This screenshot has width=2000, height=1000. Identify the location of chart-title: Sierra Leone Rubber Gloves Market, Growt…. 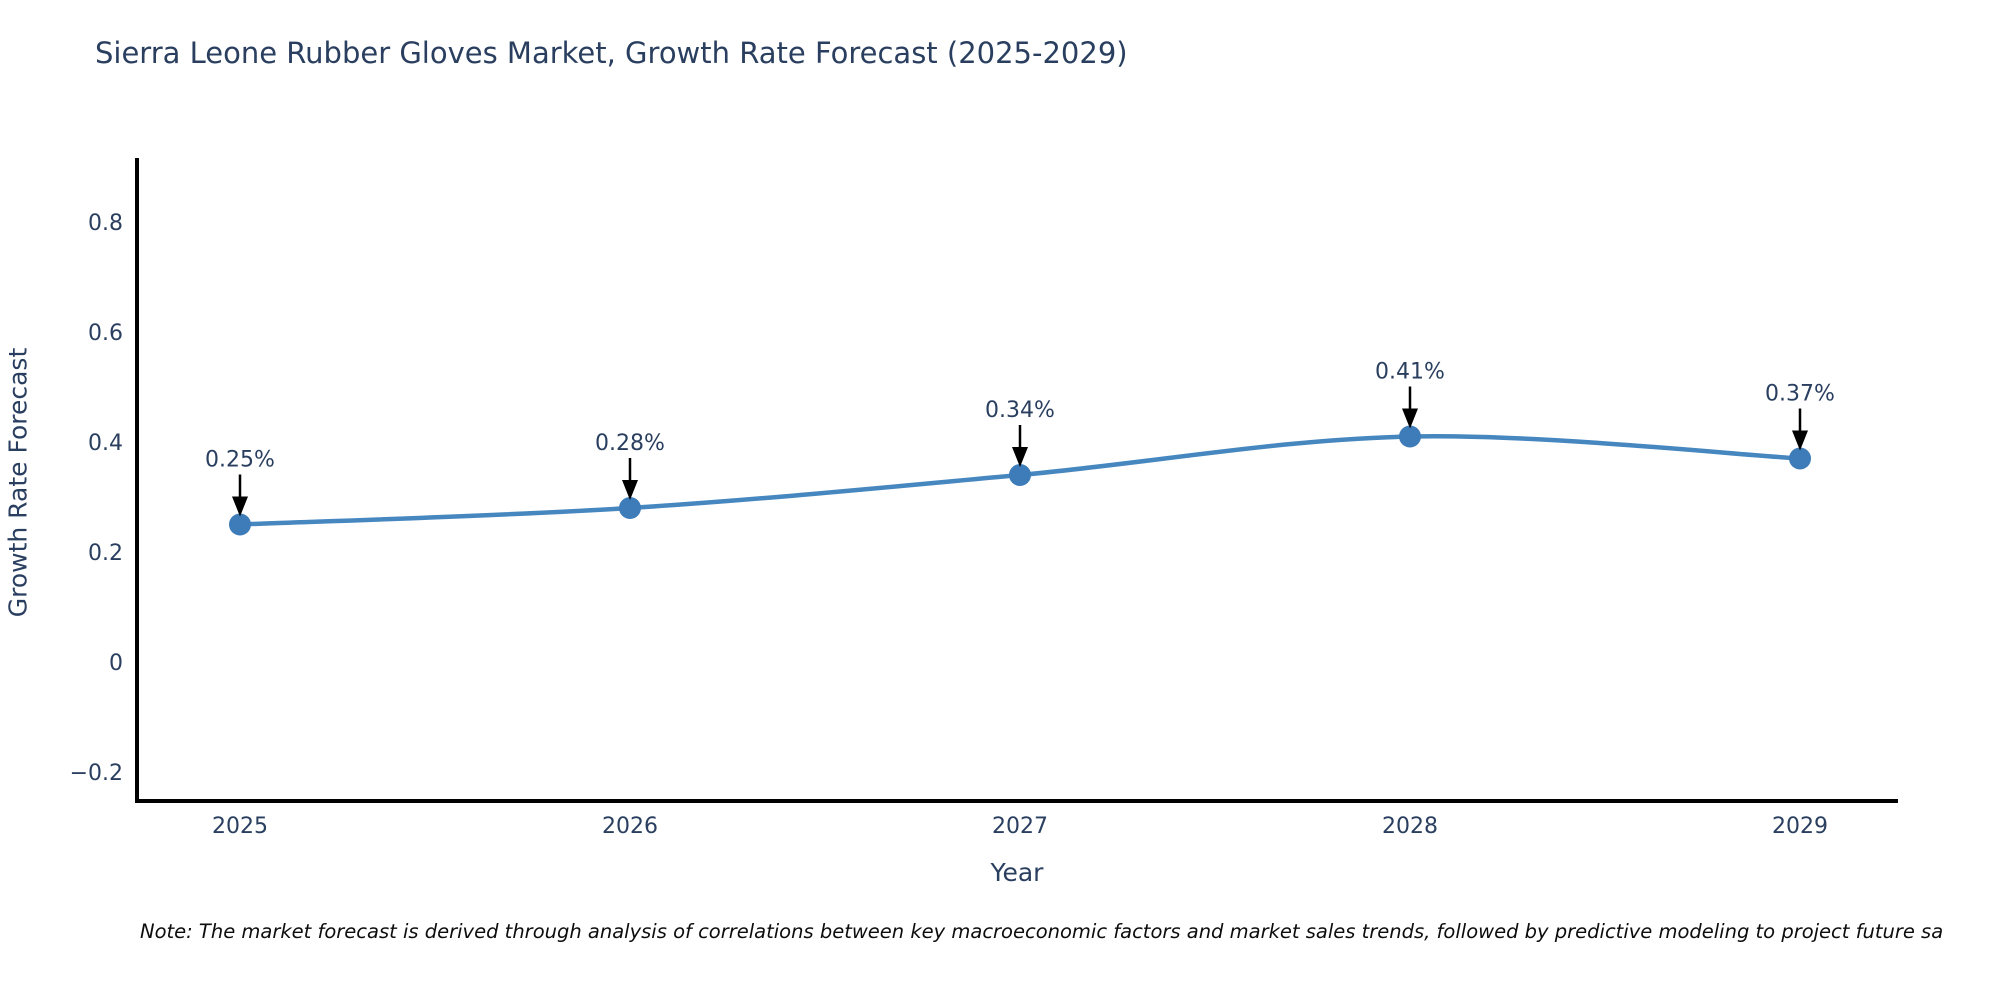
(611, 53).